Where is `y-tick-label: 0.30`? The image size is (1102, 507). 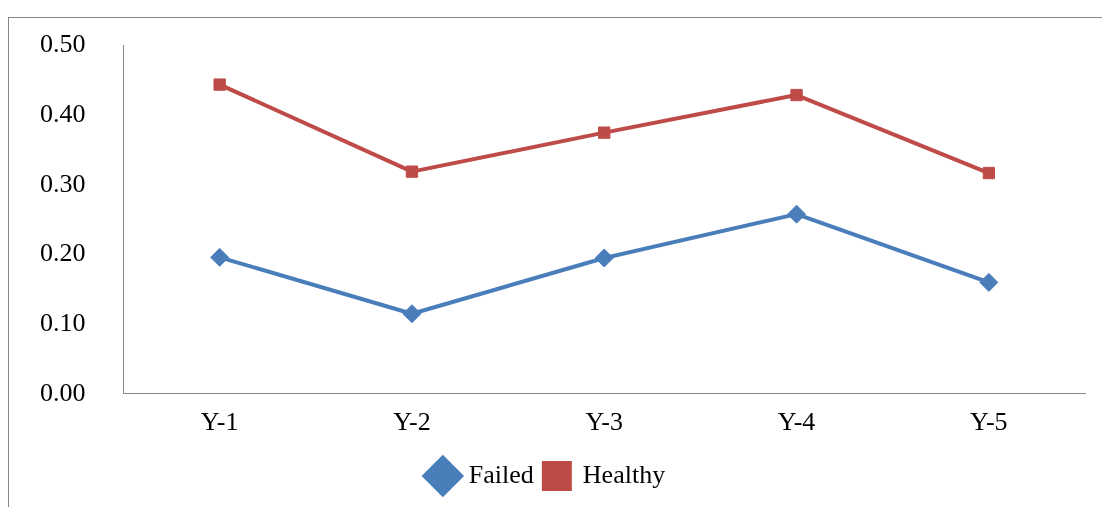
y-tick-label: 0.30 is located at coordinates (63, 183).